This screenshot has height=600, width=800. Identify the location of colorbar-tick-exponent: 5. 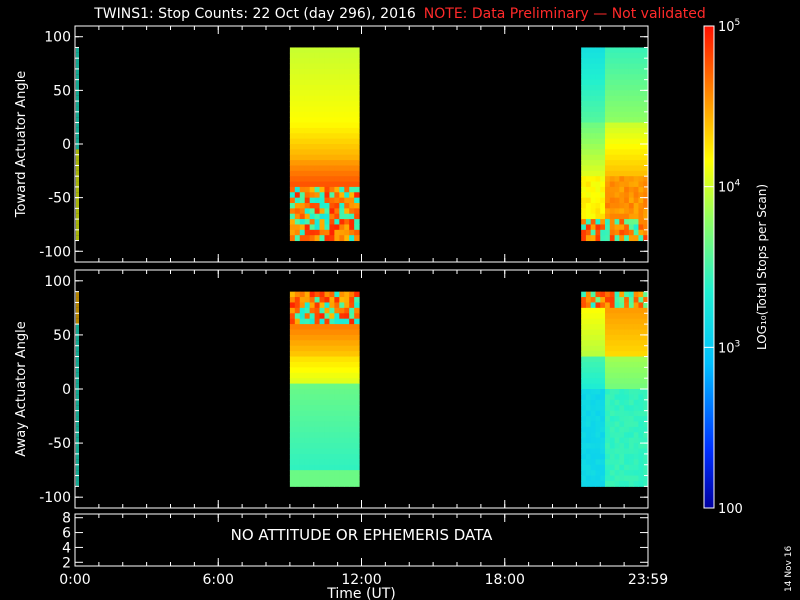
(738, 23).